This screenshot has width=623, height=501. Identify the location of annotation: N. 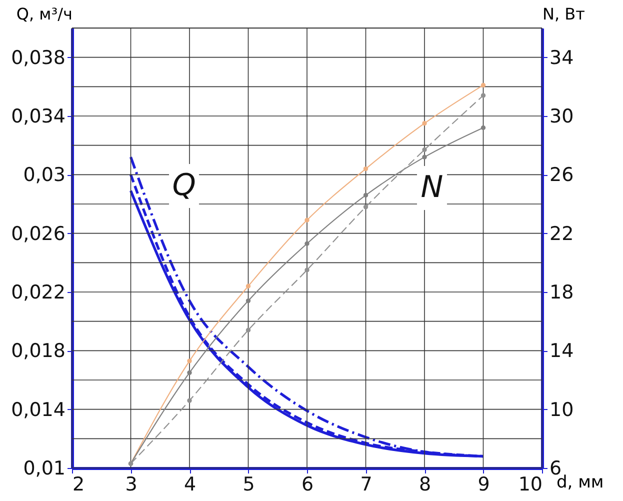
(432, 187).